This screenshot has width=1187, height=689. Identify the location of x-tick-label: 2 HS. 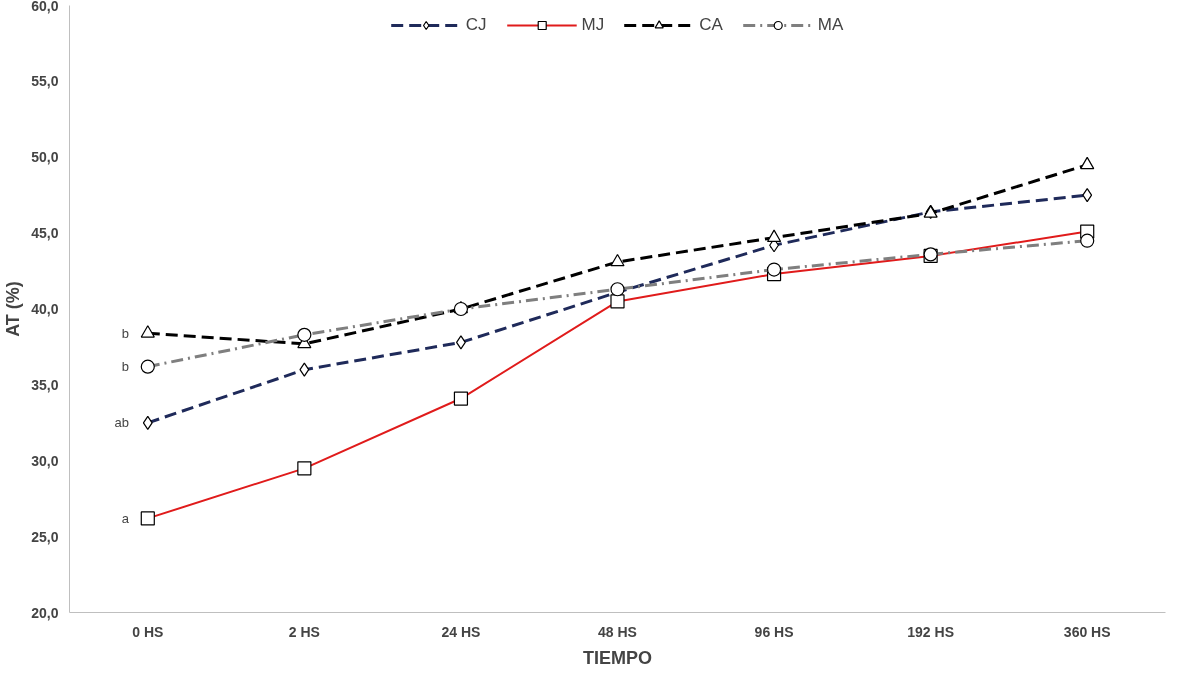
(304, 631).